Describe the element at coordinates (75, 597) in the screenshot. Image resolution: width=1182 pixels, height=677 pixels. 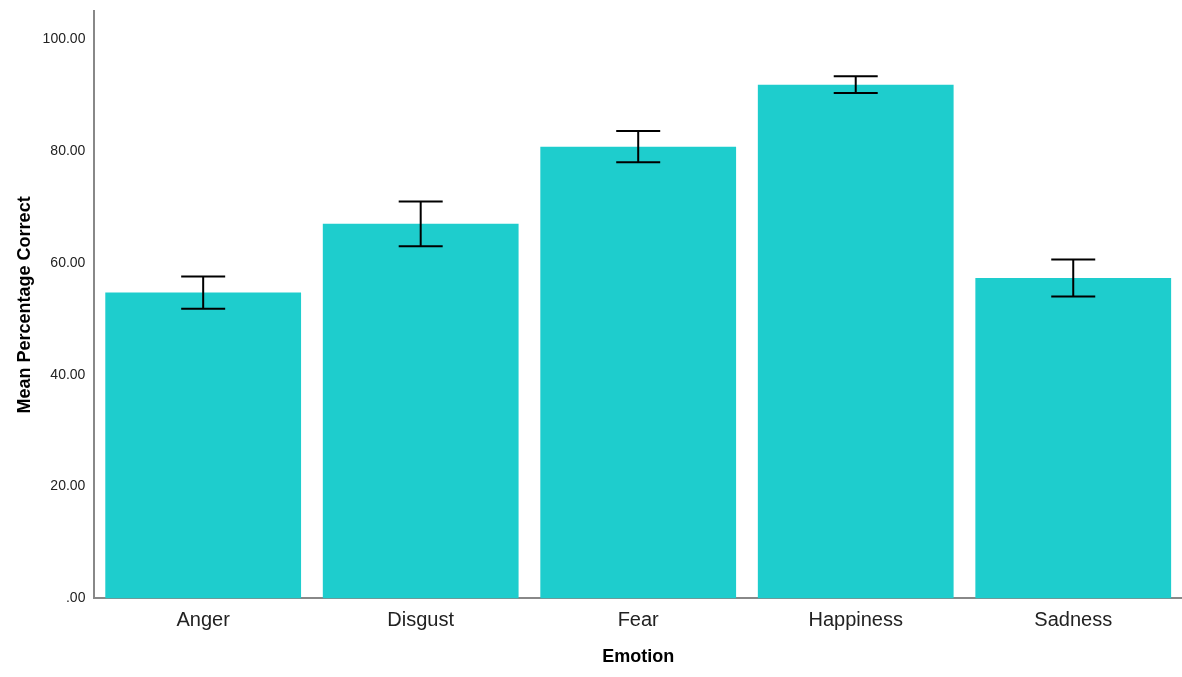
I see `y-tick-label: .00` at that location.